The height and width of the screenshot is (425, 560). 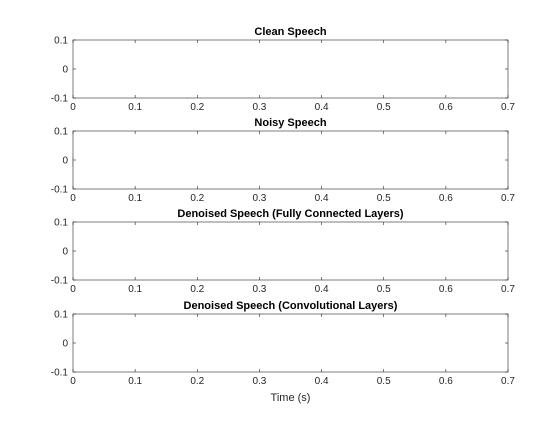 I want to click on subplot-title: Denoised Speech (Convolutional Layers), so click(x=291, y=306).